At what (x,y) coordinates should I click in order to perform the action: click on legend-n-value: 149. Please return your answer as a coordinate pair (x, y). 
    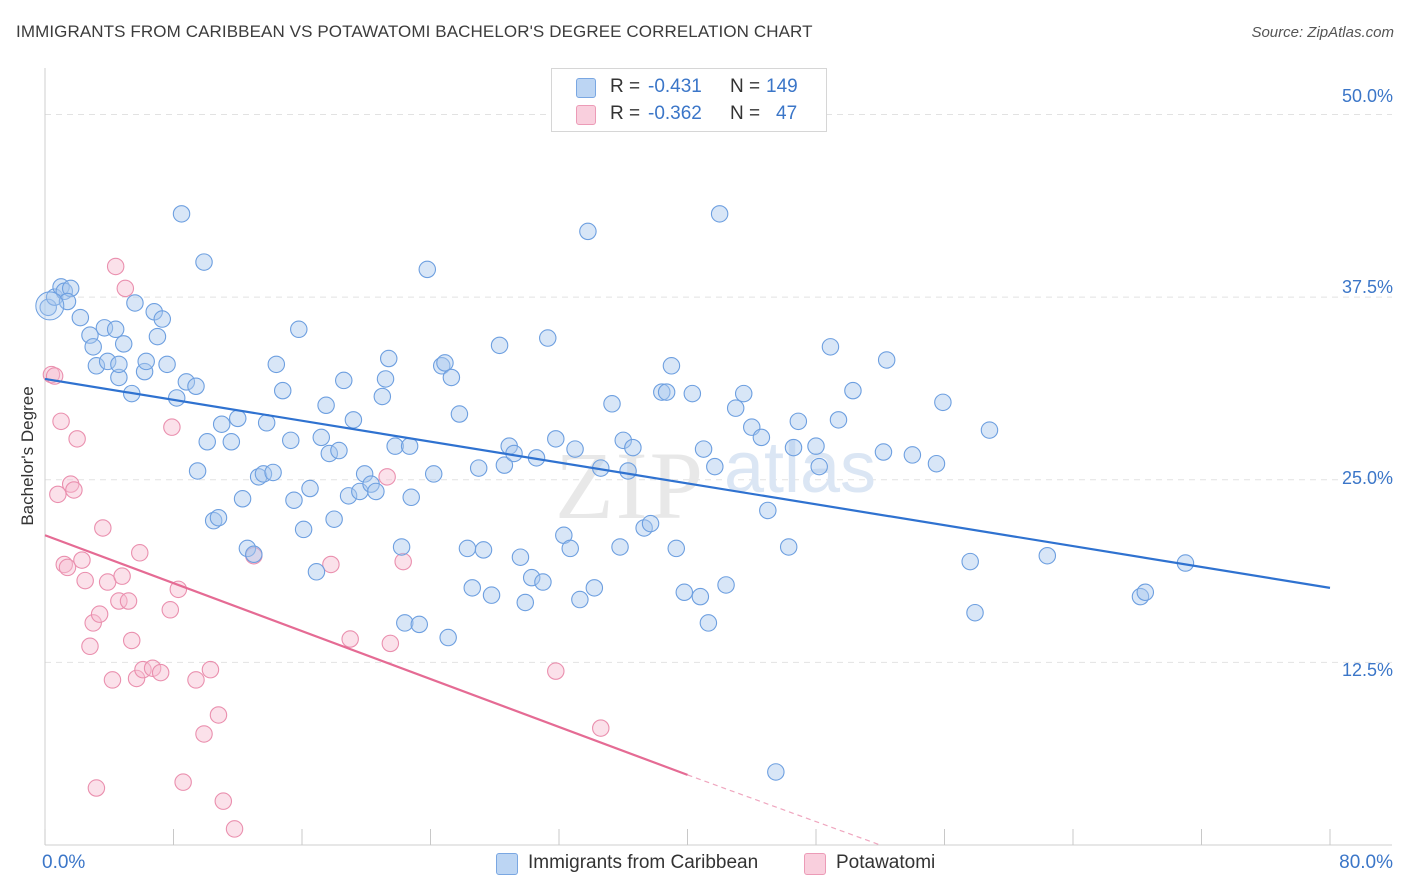
    Looking at the image, I should click on (782, 86).